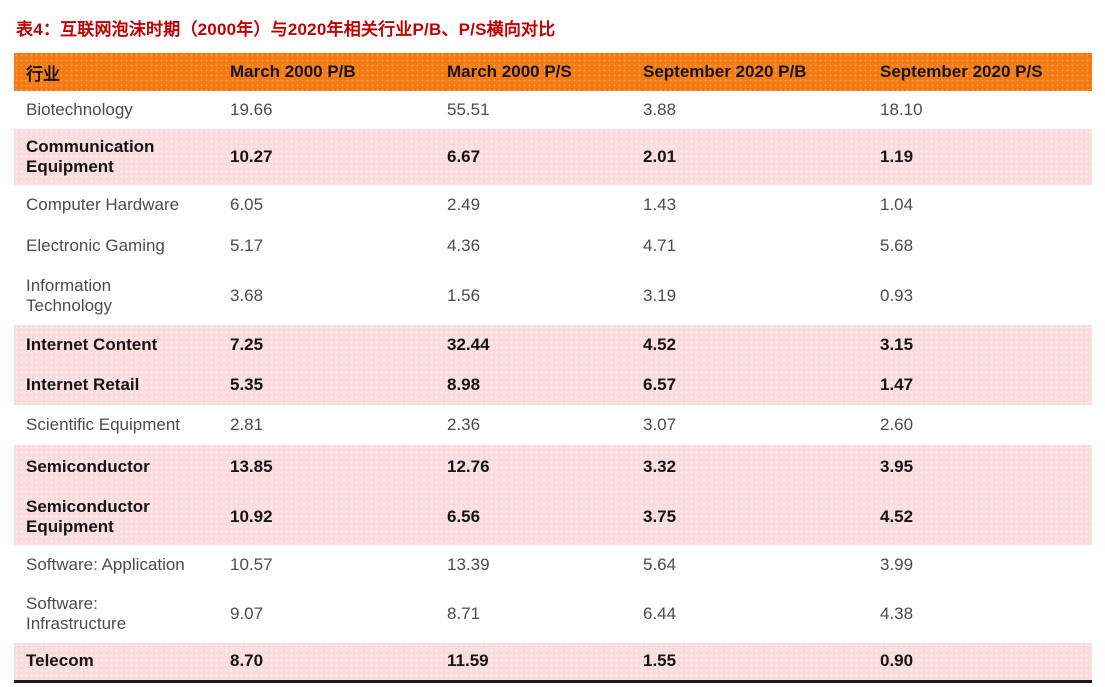 The width and height of the screenshot is (1105, 687). I want to click on industry-cell: Scientific Equipment, so click(103, 424).